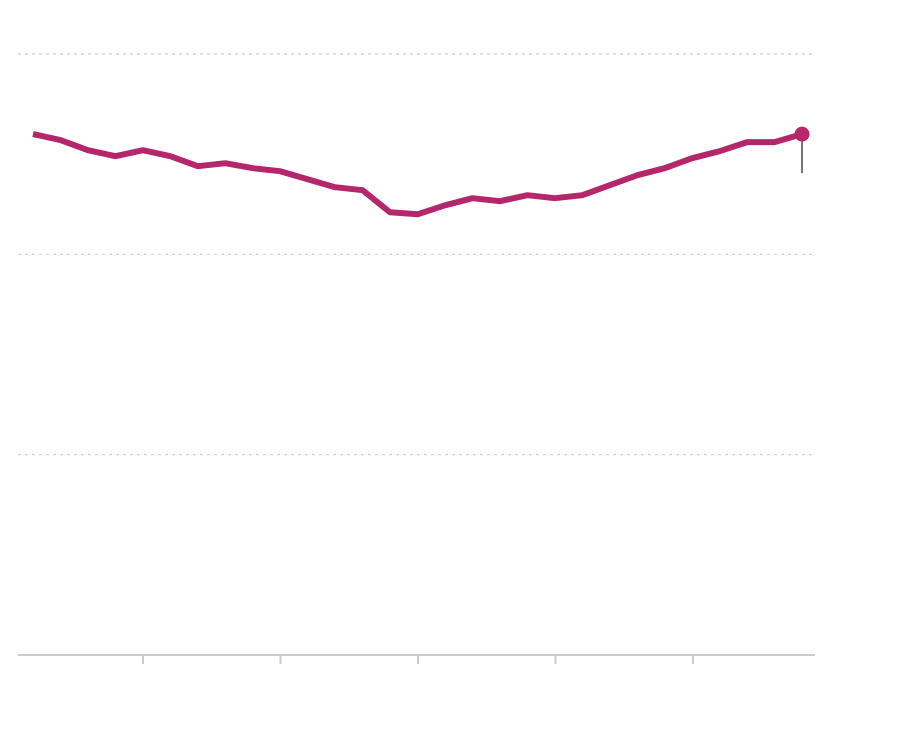 The image size is (900, 752). I want to click on series-line, so click(417, 174).